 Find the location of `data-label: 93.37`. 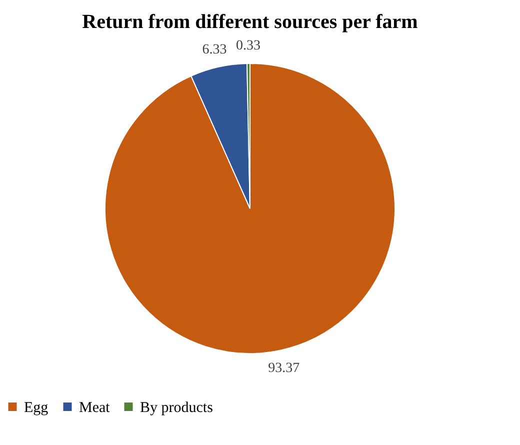

data-label: 93.37 is located at coordinates (284, 368).